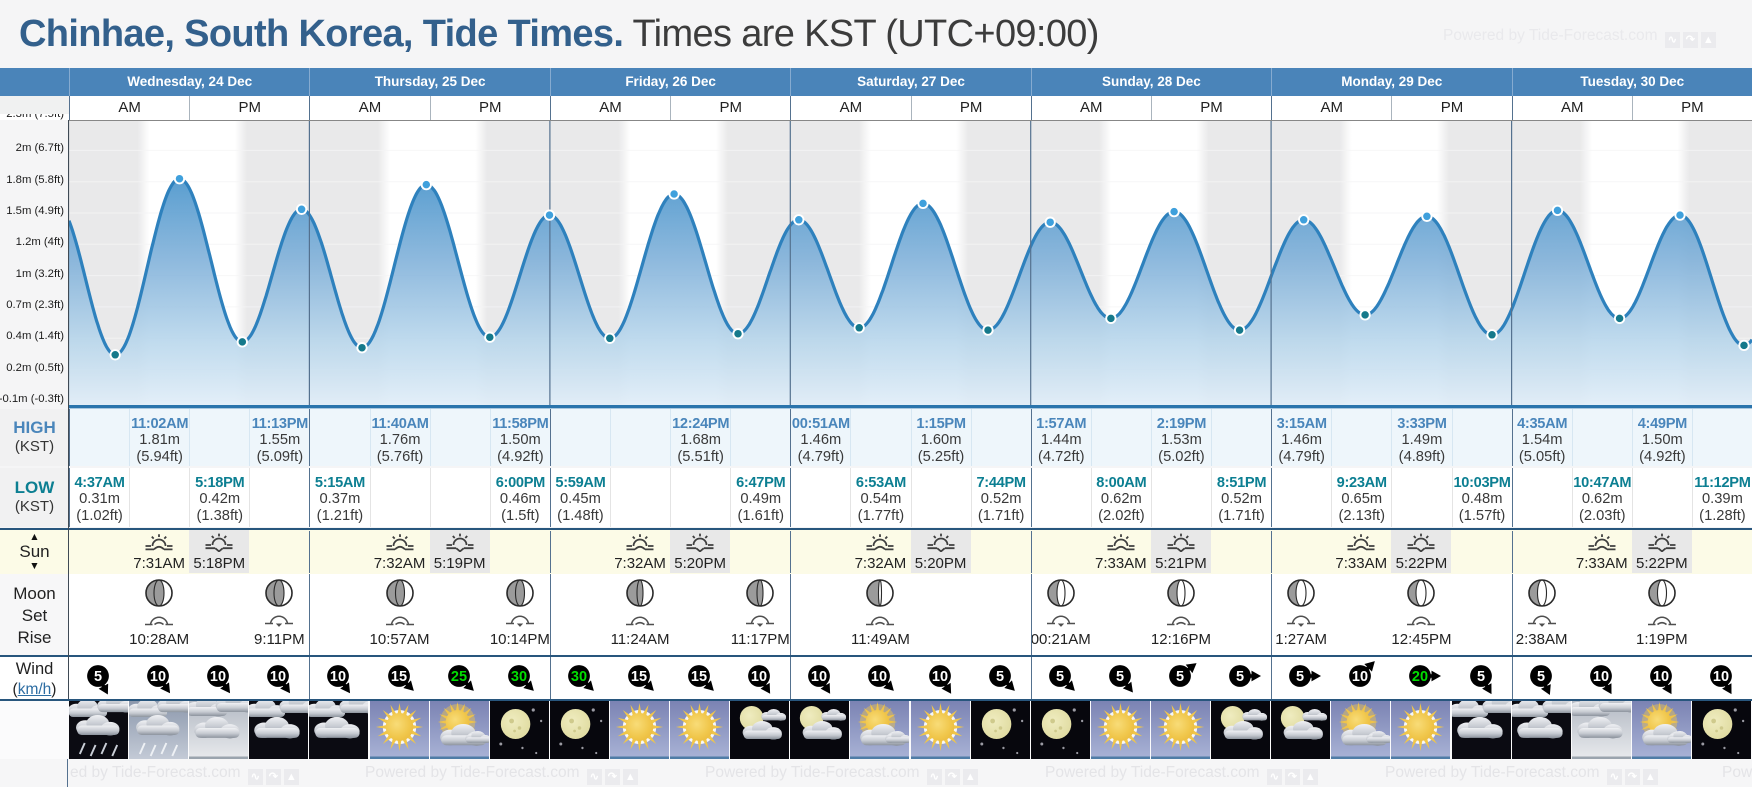  Describe the element at coordinates (459, 677) in the screenshot. I see `svg-text: 25` at that location.